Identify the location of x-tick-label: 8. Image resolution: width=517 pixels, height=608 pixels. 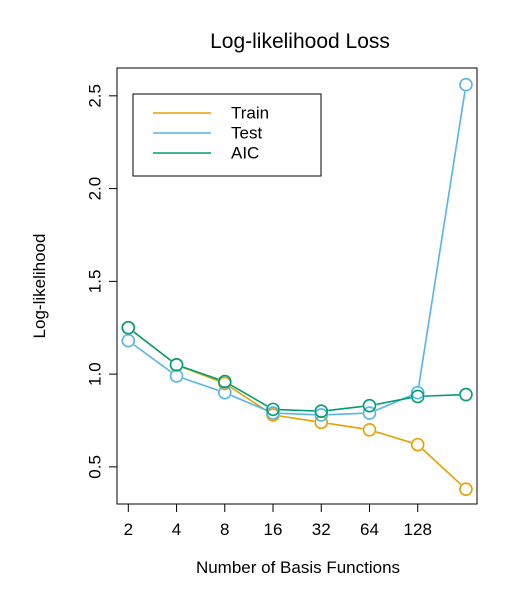
(224, 529).